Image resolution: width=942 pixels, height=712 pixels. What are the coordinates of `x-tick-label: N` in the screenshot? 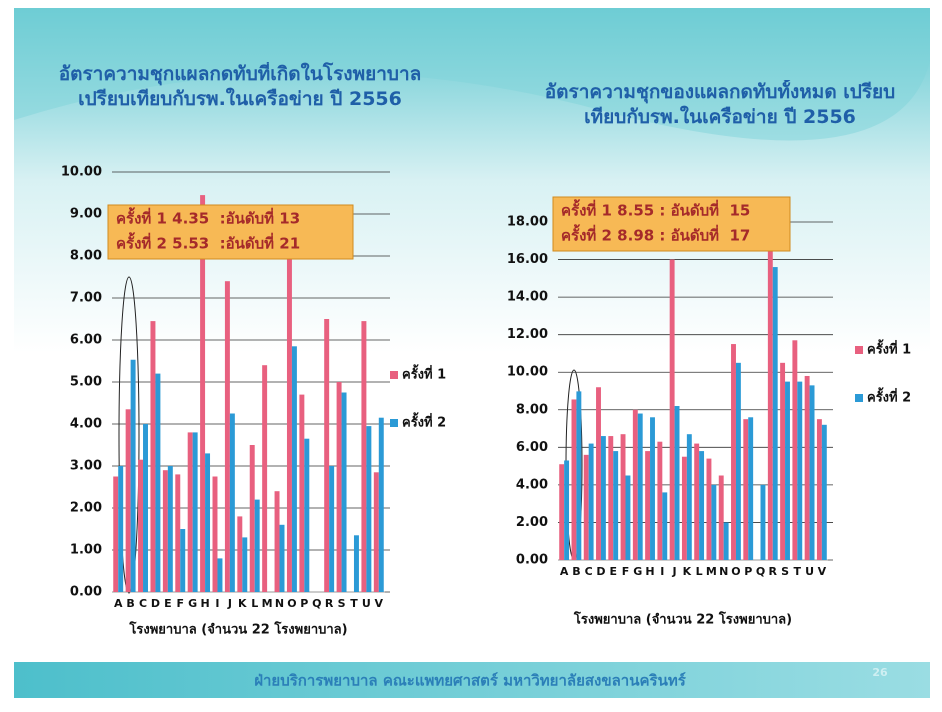 It's located at (279, 603).